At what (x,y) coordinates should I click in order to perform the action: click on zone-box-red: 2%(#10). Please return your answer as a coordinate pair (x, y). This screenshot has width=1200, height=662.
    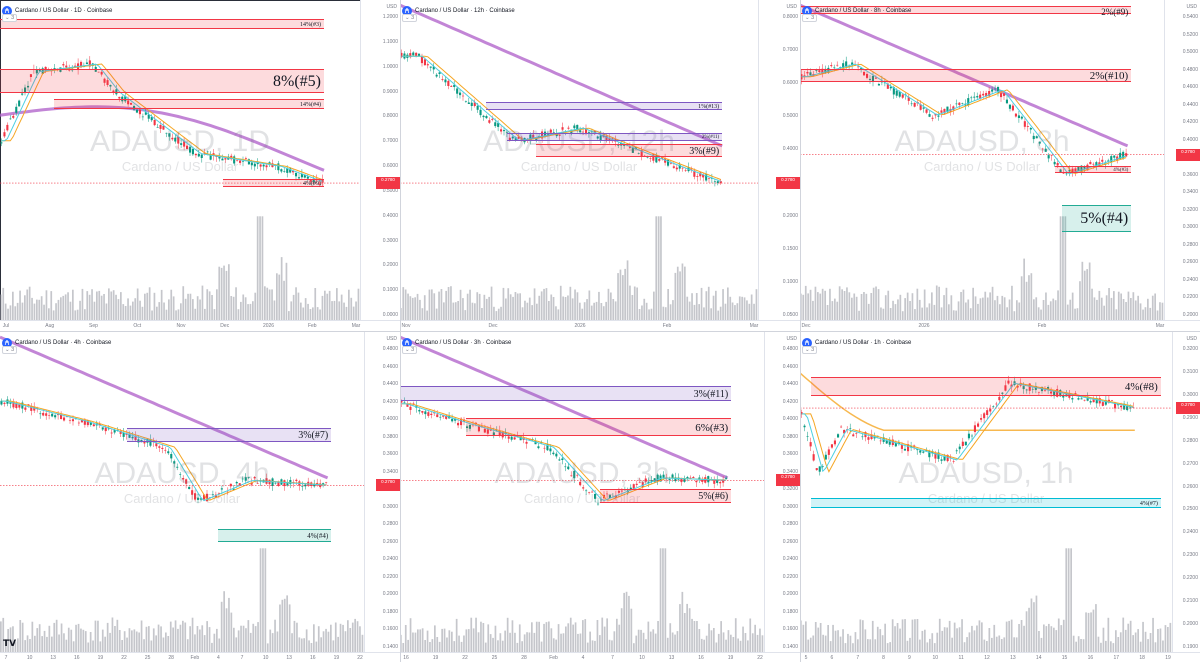
    Looking at the image, I should click on (966, 75).